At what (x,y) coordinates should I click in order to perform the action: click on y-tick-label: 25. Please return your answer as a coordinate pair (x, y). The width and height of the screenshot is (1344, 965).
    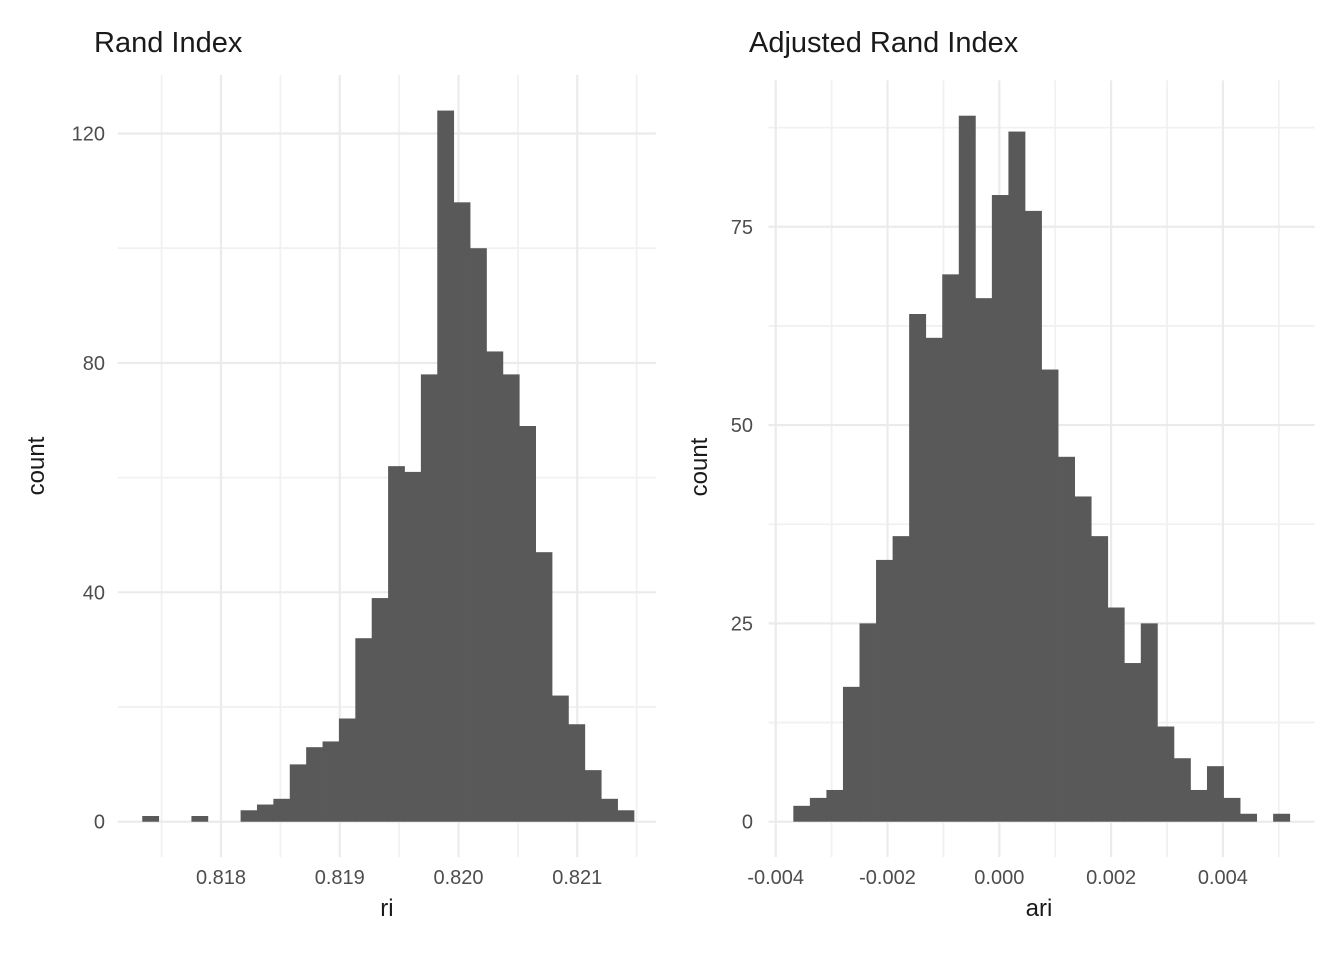
    Looking at the image, I should click on (742, 624).